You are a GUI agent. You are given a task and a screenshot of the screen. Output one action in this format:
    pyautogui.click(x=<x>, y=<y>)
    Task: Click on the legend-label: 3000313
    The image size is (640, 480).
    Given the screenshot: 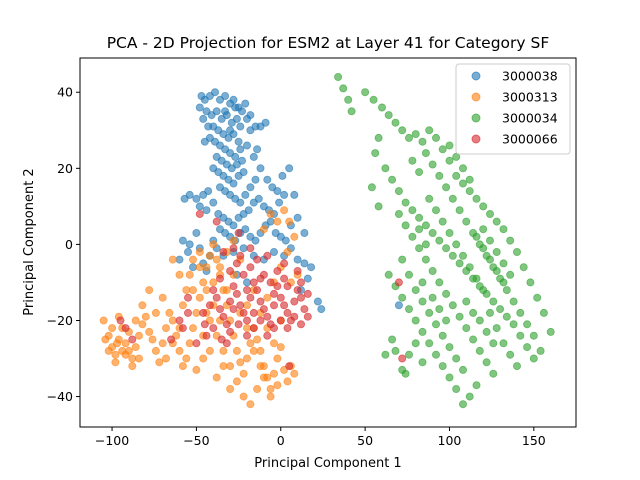 What is the action you would take?
    pyautogui.click(x=530, y=97)
    